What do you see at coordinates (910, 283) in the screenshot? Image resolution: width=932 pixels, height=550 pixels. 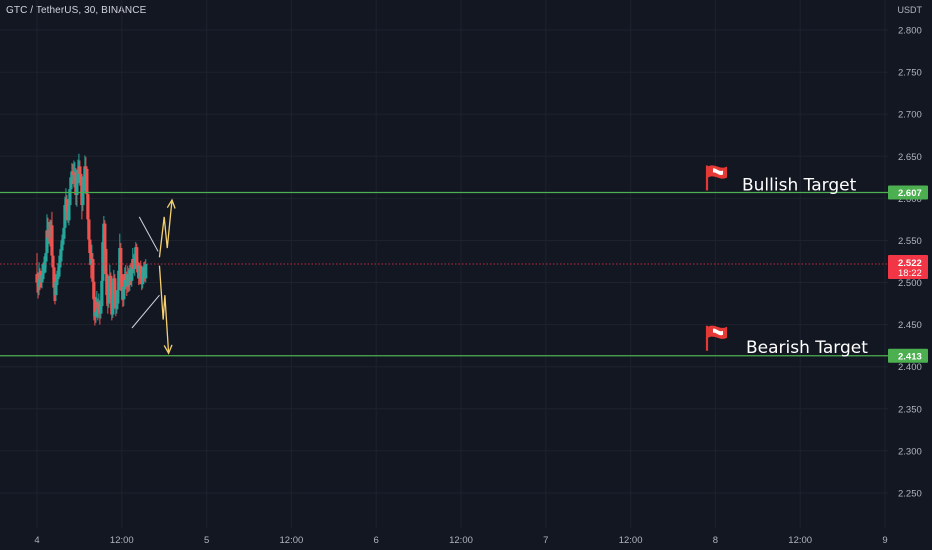 I see `price-tick-label: 2.500` at bounding box center [910, 283].